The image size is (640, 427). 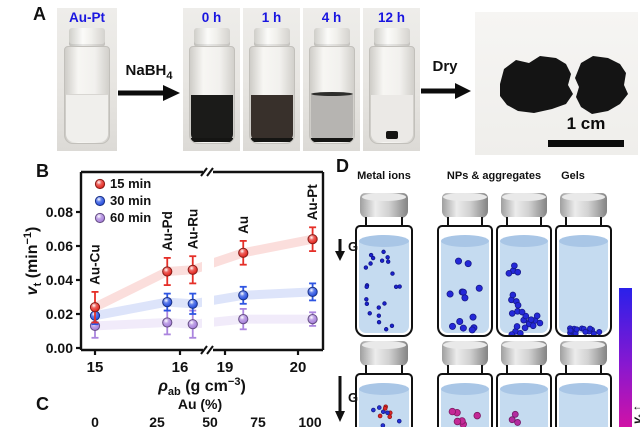 What do you see at coordinates (180, 367) in the screenshot?
I see `x-tick-label: 16` at bounding box center [180, 367].